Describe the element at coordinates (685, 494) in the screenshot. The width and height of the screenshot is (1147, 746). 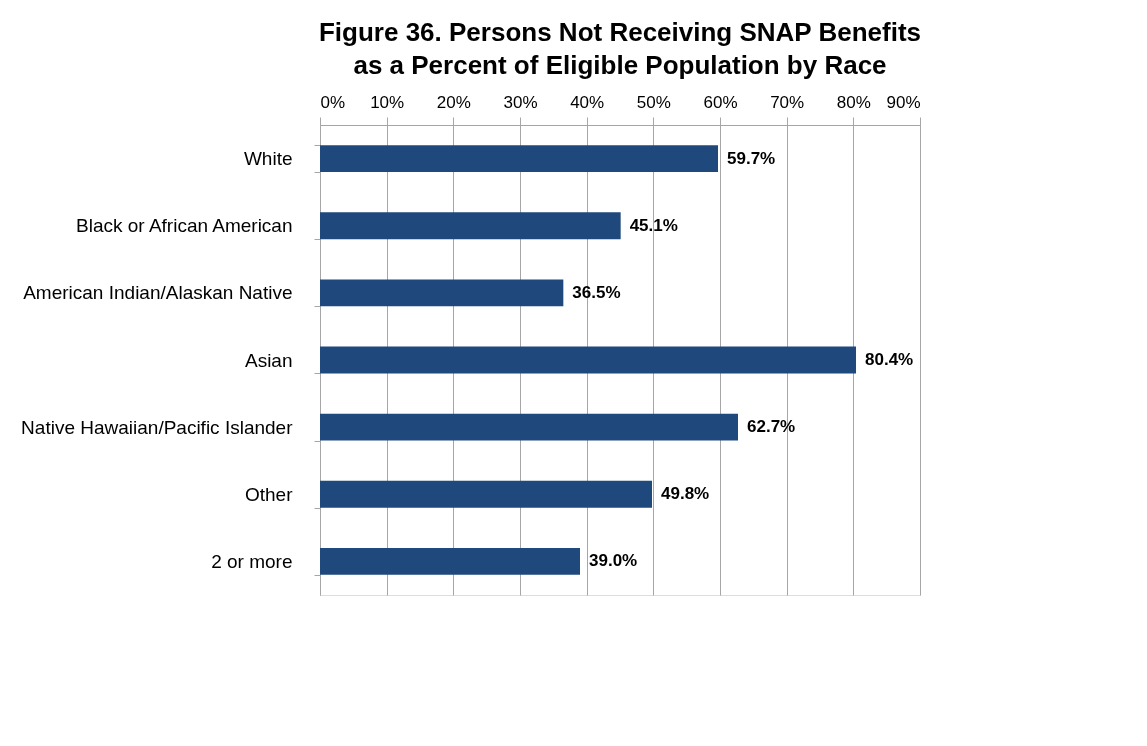
I see `data-label: 49.8%` at that location.